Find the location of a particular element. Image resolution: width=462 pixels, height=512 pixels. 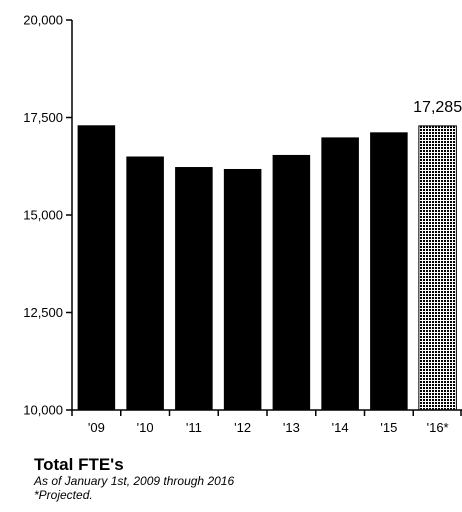

x-tick-label: '13 is located at coordinates (291, 427).